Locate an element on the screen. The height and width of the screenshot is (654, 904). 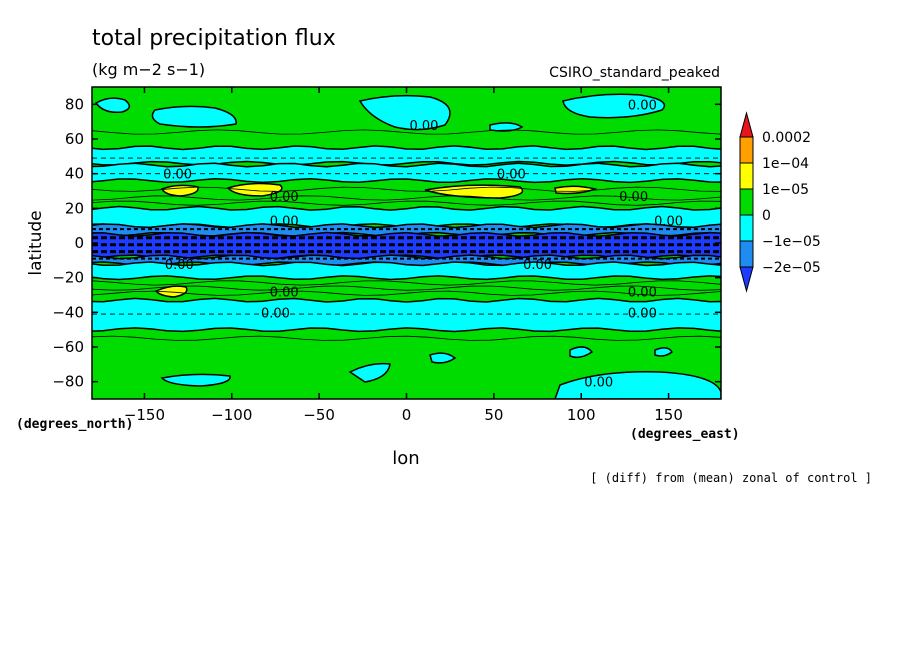
x-tick-label: 100 is located at coordinates (581, 415).